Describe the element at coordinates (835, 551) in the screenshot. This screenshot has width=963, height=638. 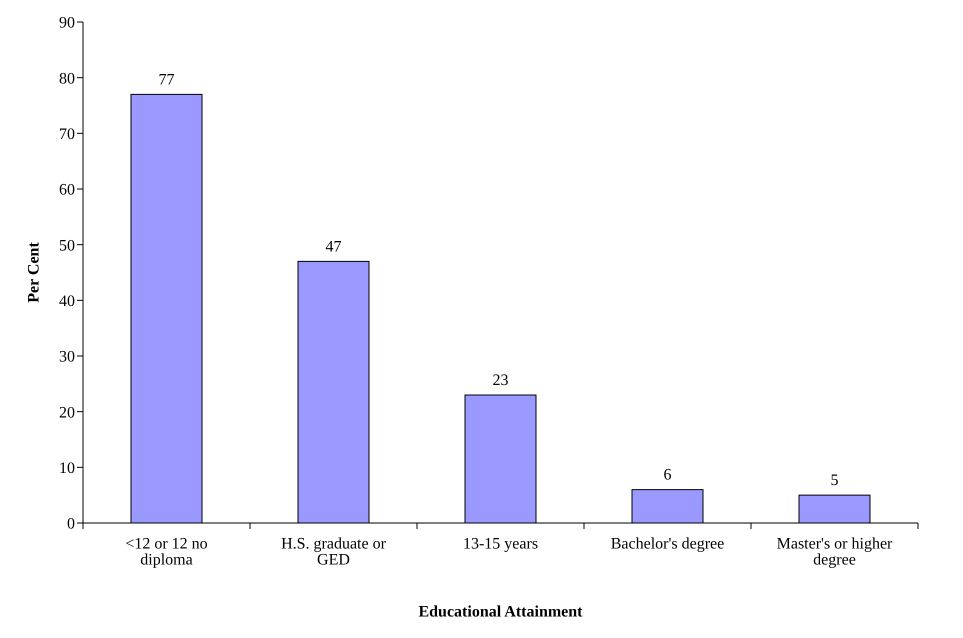
I see `x-tick-label: Master's or higher degree` at that location.